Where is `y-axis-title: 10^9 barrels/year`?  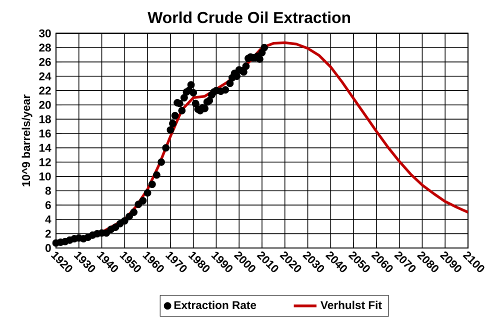 y-axis-title: 10^9 barrels/year is located at coordinates (27, 140).